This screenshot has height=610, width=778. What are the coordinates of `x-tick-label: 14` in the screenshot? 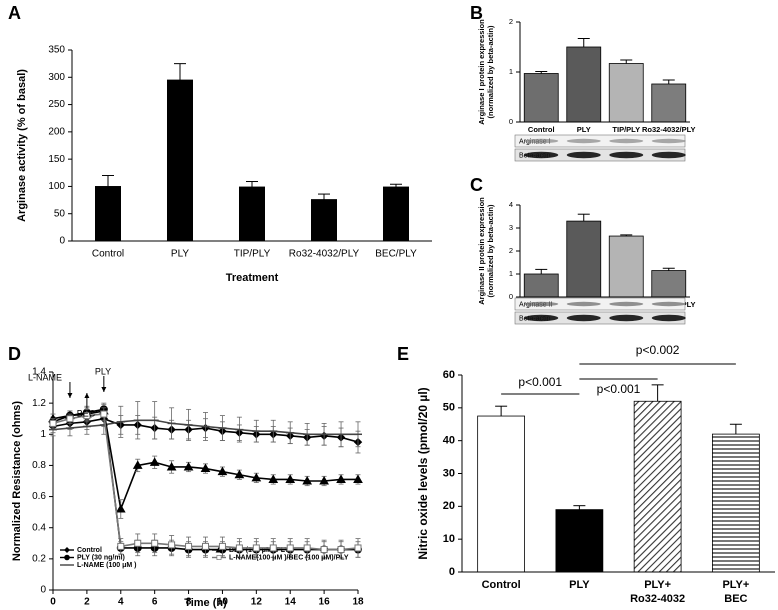 It's located at (291, 602).